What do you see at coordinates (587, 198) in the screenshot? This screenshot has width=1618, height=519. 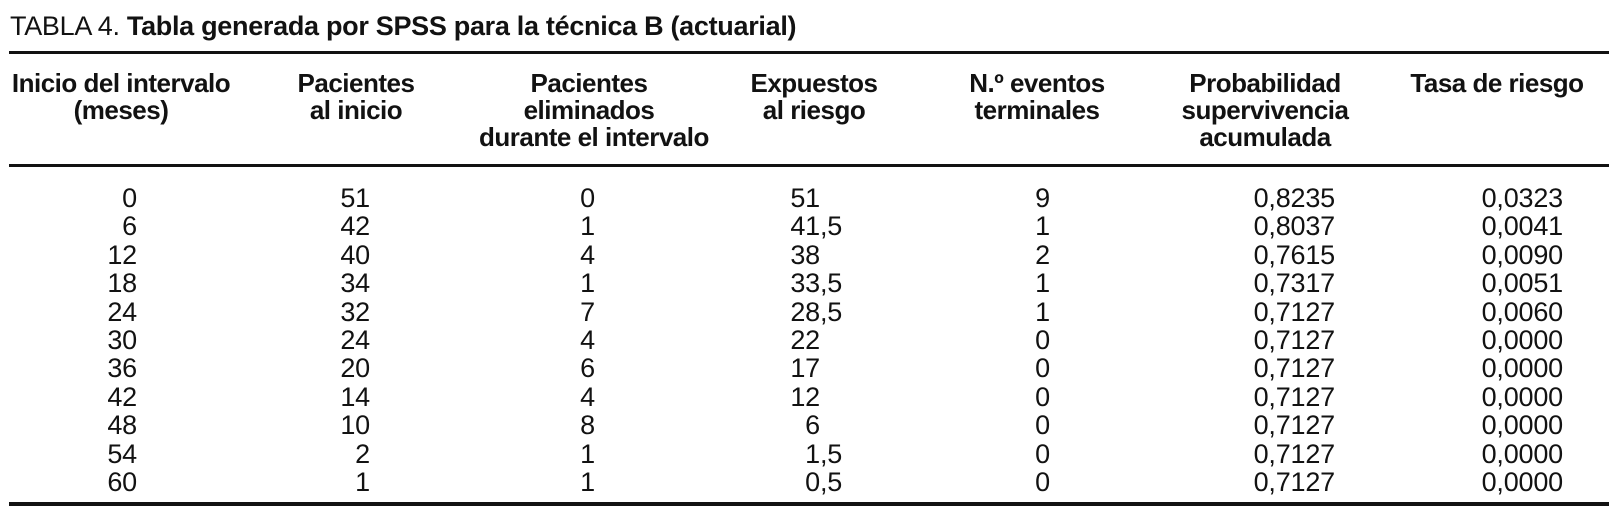 I see `cell-pacientes-eliminados: 0` at bounding box center [587, 198].